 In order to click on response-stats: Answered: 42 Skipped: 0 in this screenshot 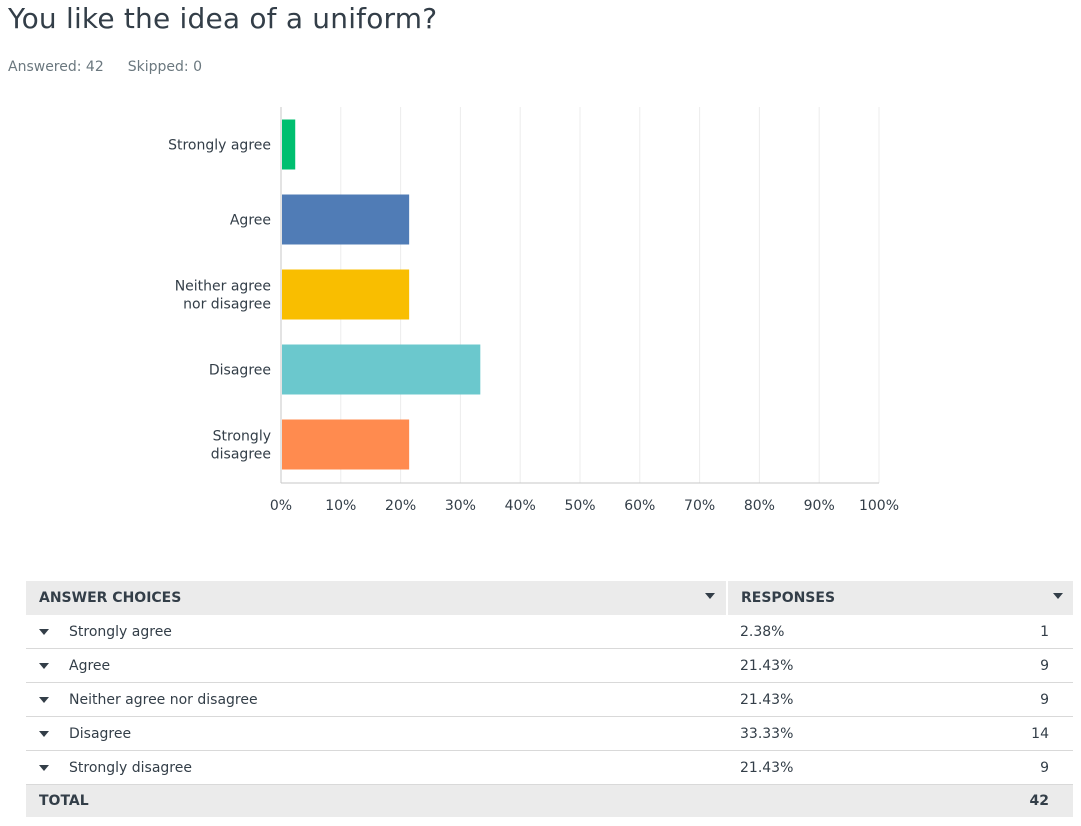, I will do `click(105, 67)`.